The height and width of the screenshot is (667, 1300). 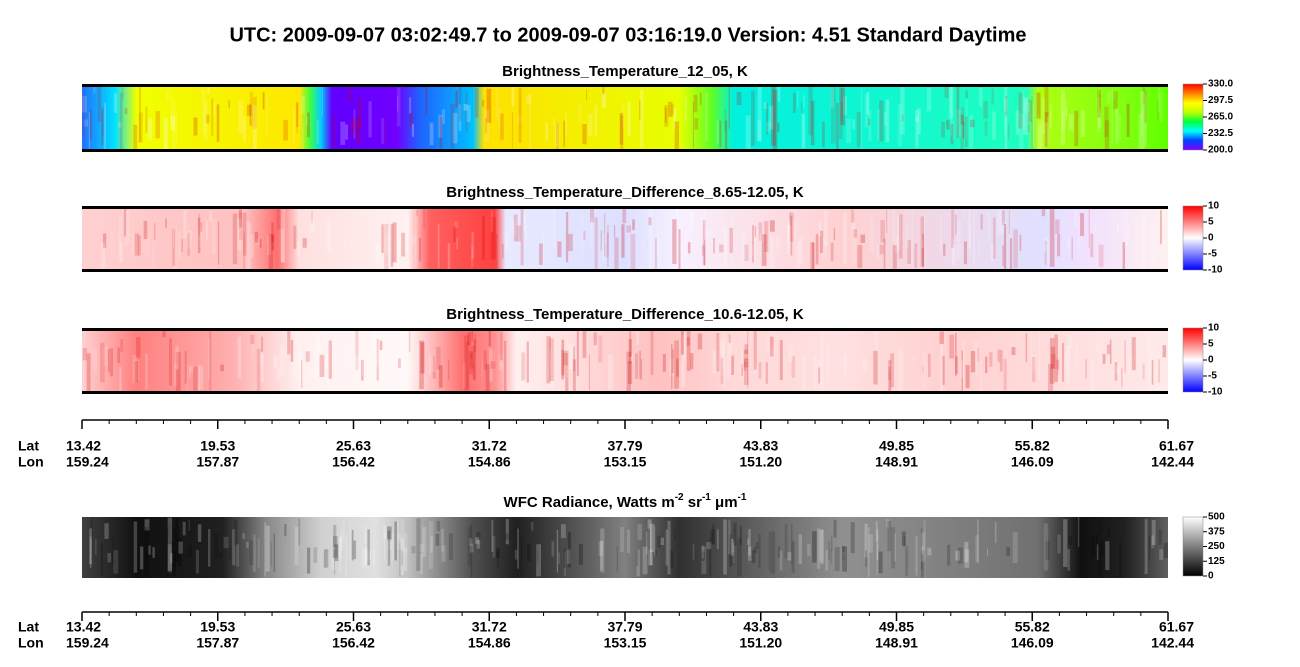 I want to click on panel-title: Brightness_Temperature_12_05, K, so click(x=625, y=71).